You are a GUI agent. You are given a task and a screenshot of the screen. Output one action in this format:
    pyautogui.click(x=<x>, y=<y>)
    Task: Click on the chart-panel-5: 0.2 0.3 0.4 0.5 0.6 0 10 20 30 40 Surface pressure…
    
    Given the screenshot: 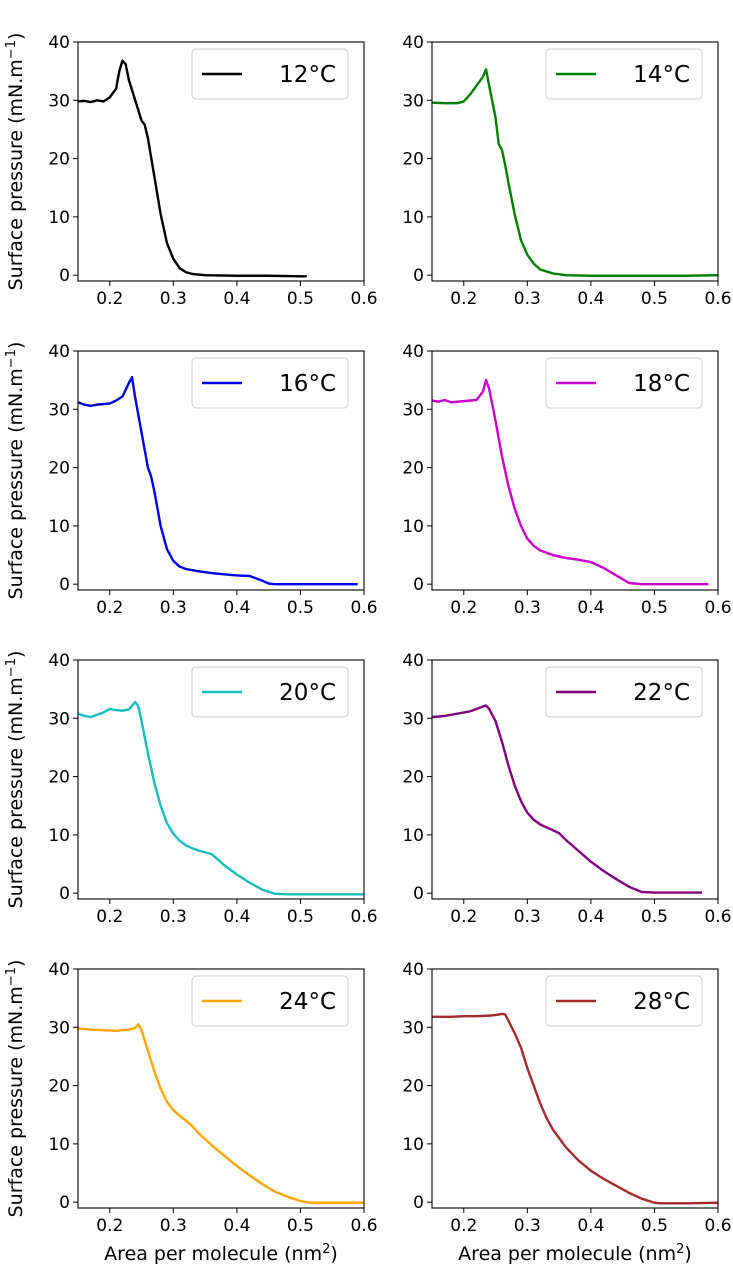 What is the action you would take?
    pyautogui.click(x=191, y=789)
    